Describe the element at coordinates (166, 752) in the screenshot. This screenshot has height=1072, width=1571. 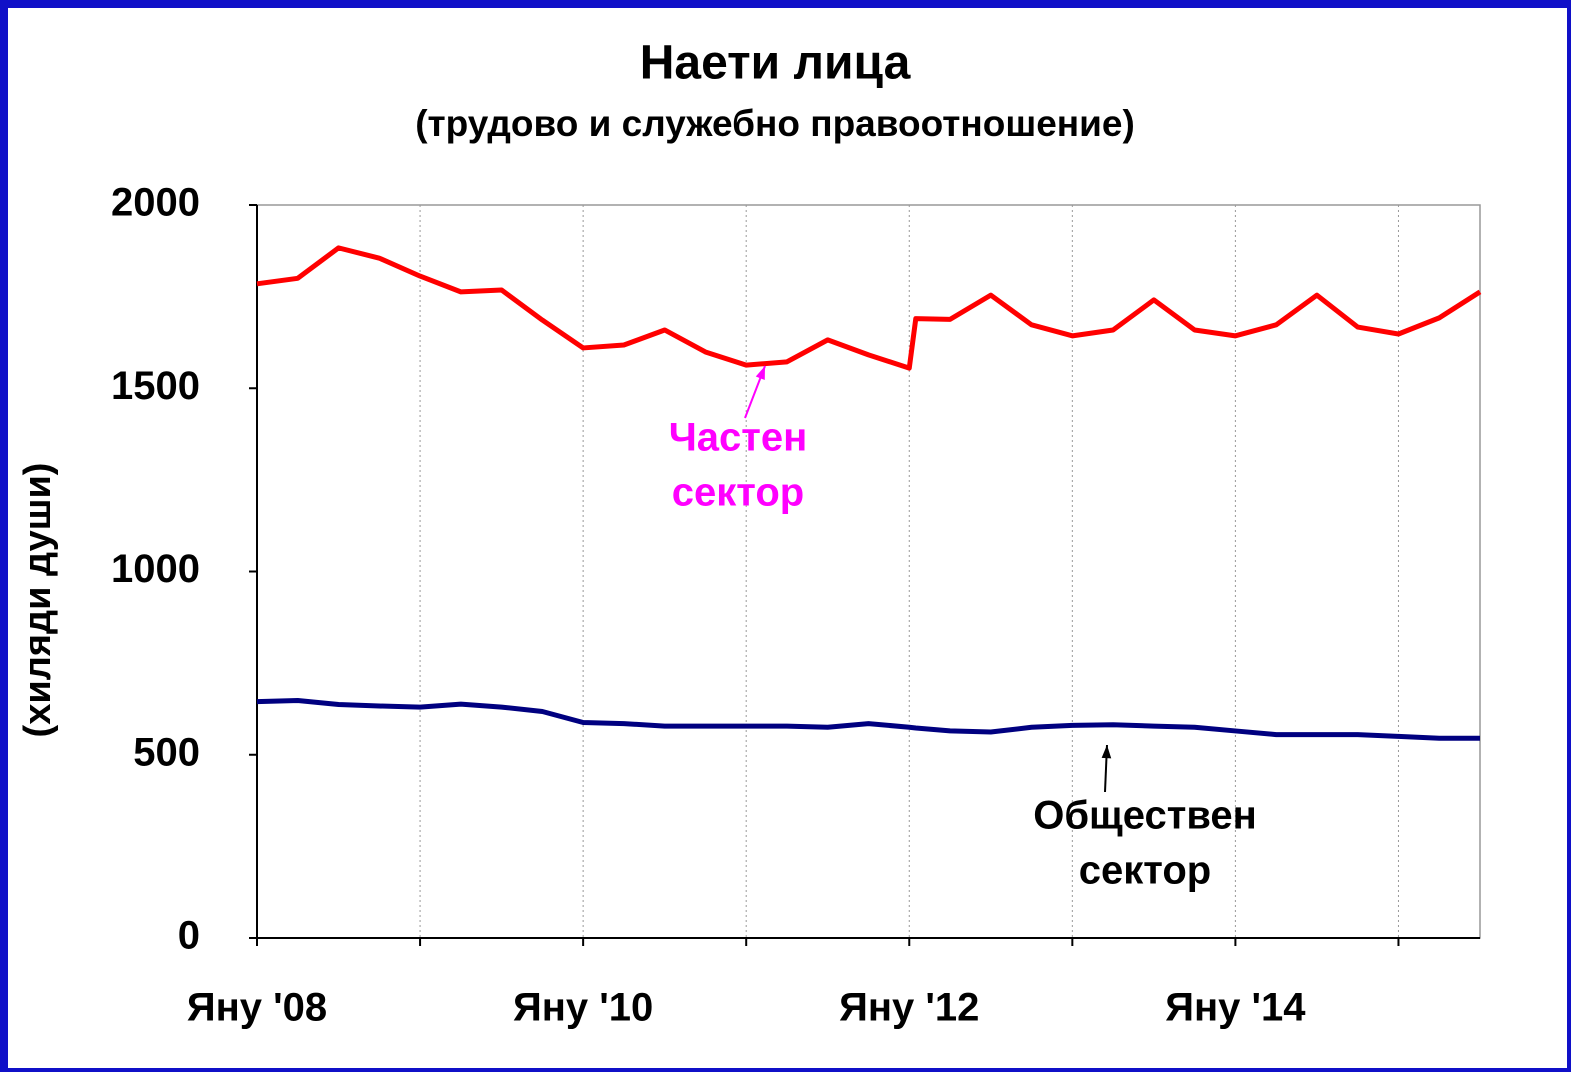
I see `y-tick-label: 500` at that location.